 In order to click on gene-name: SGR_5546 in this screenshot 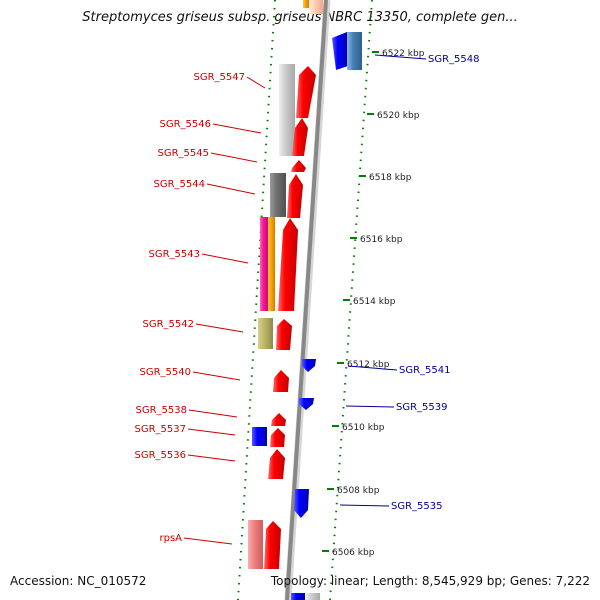, I will do `click(186, 124)`.